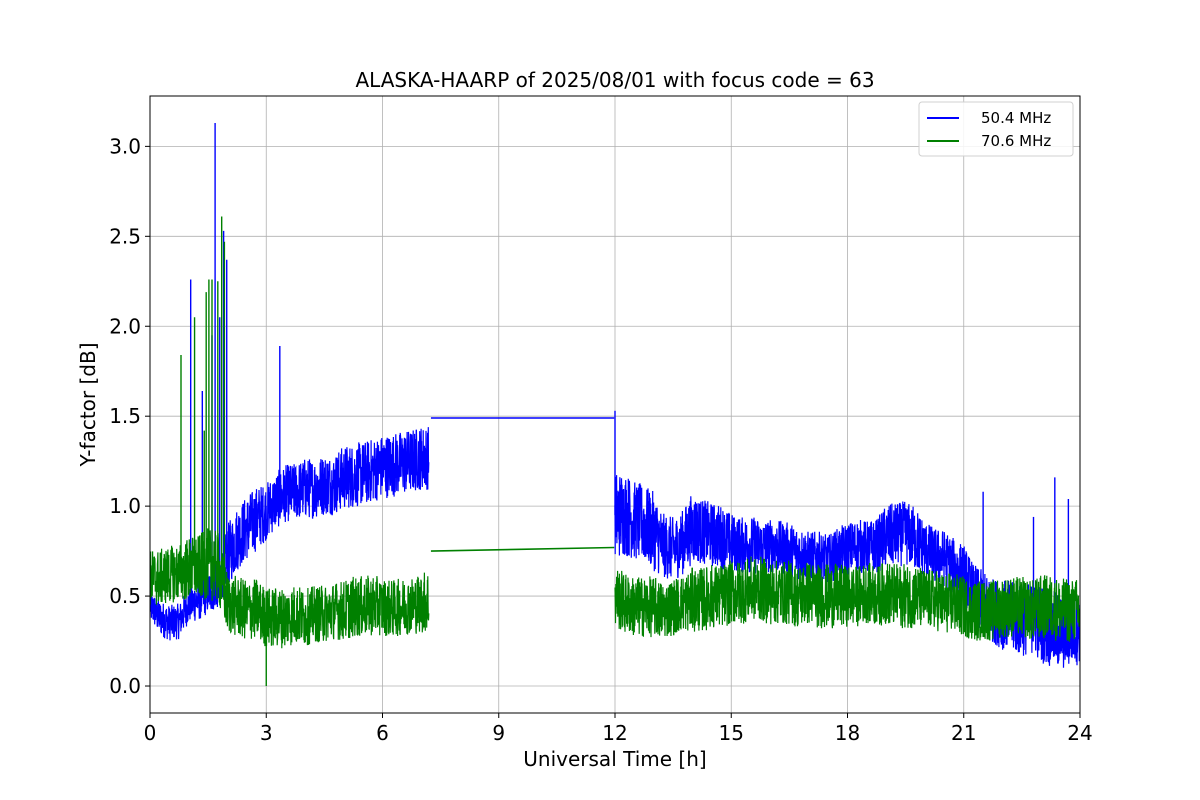  I want to click on x-tick-label: 24, so click(1079, 733).